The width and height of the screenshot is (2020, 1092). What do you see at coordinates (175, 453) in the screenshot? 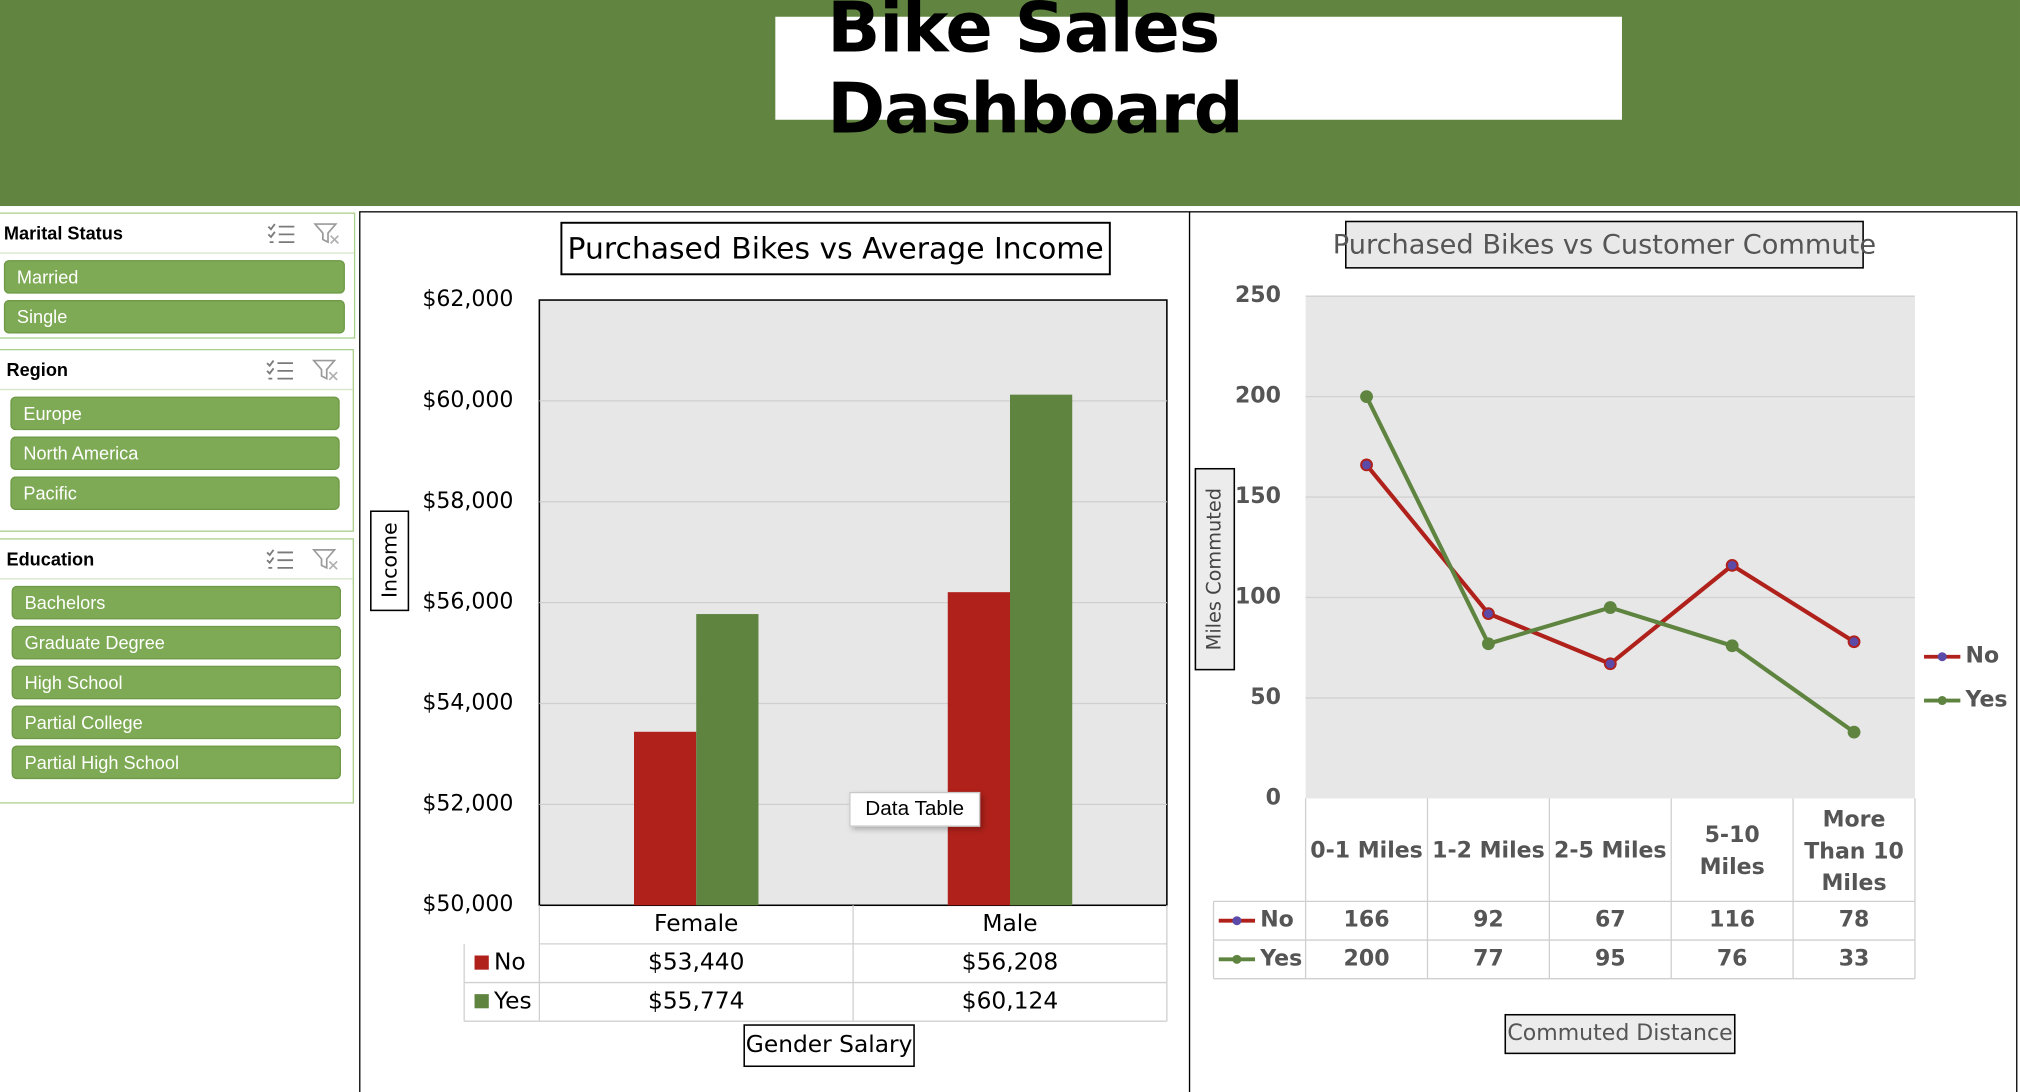
I see `slicer-item-north-america: North America` at bounding box center [175, 453].